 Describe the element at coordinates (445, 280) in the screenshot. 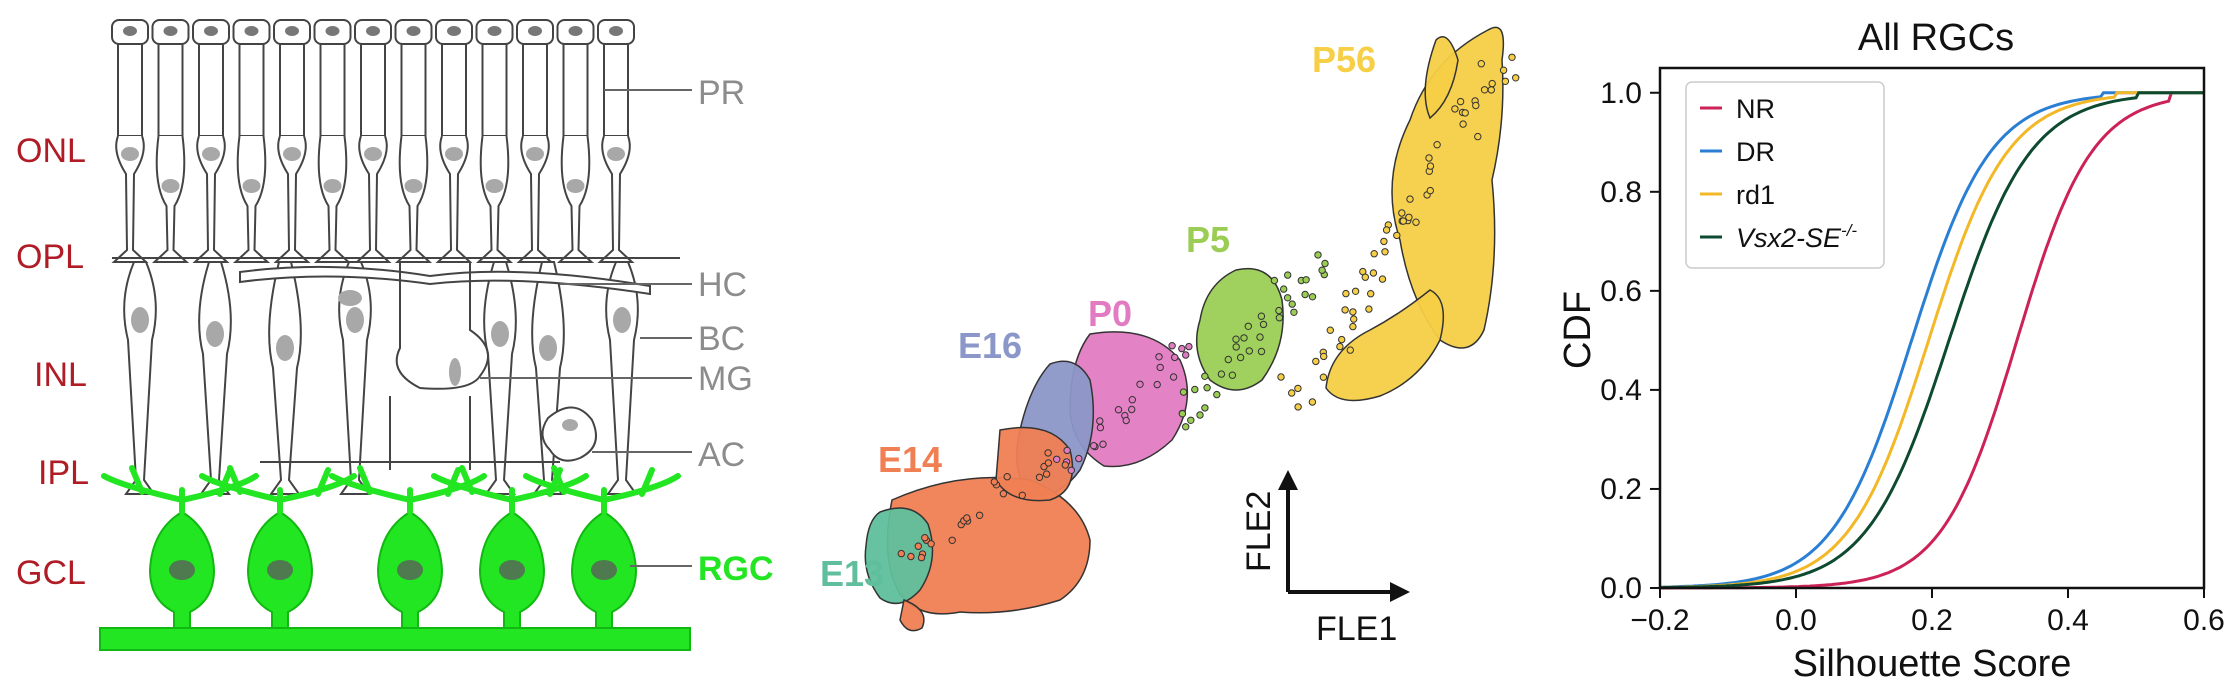

I see `horizontal-cell` at that location.